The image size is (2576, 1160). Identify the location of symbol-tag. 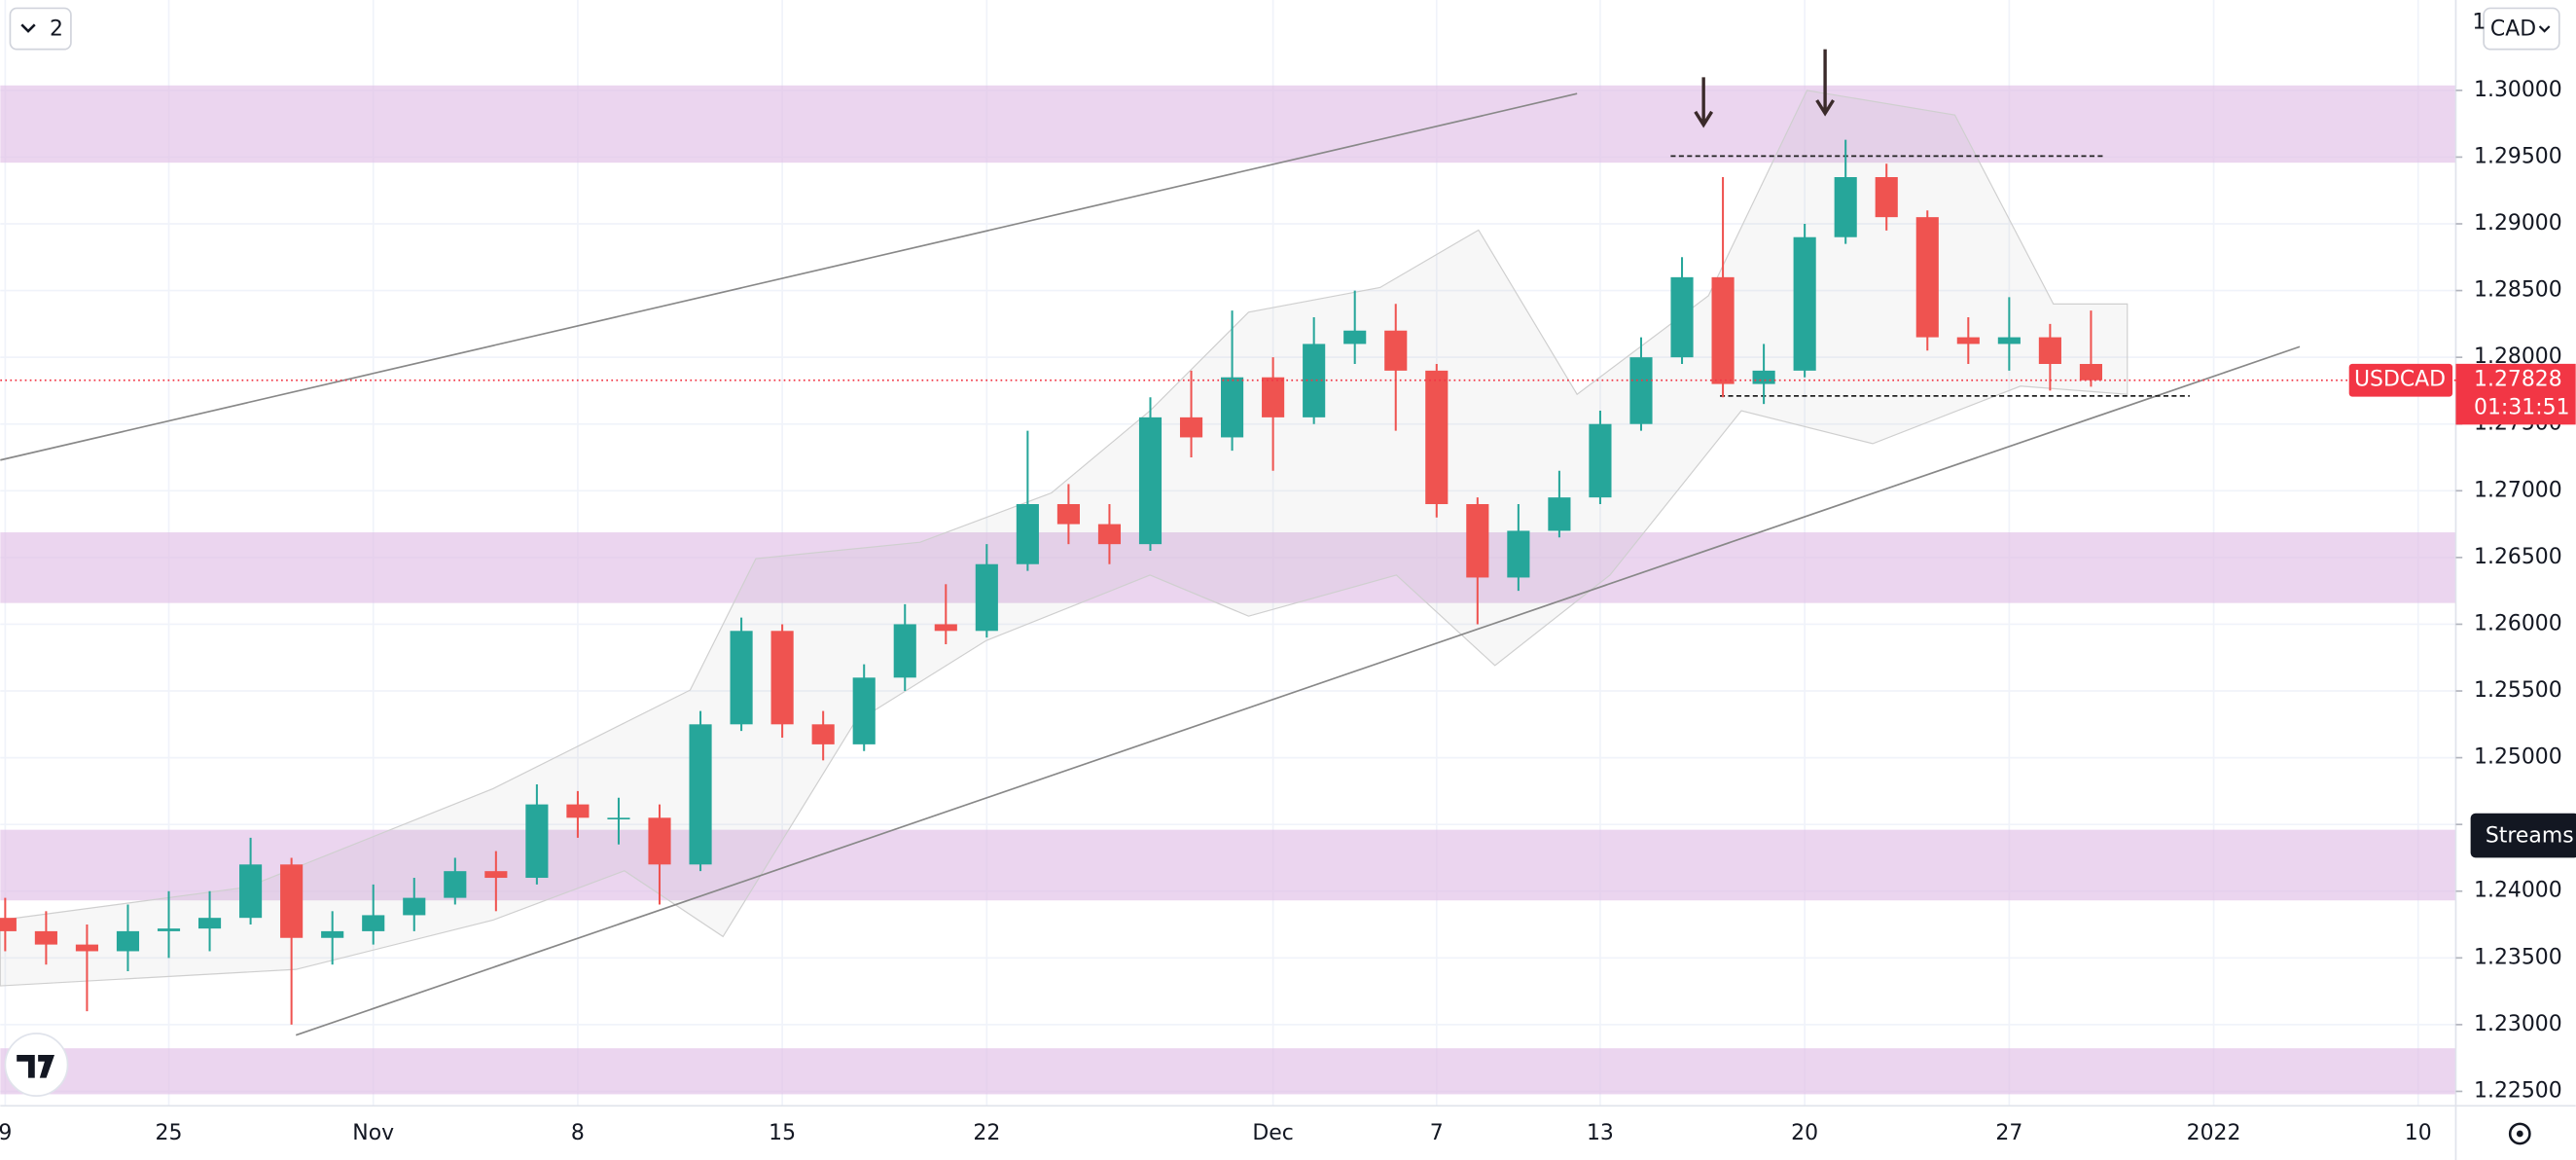
(2400, 380).